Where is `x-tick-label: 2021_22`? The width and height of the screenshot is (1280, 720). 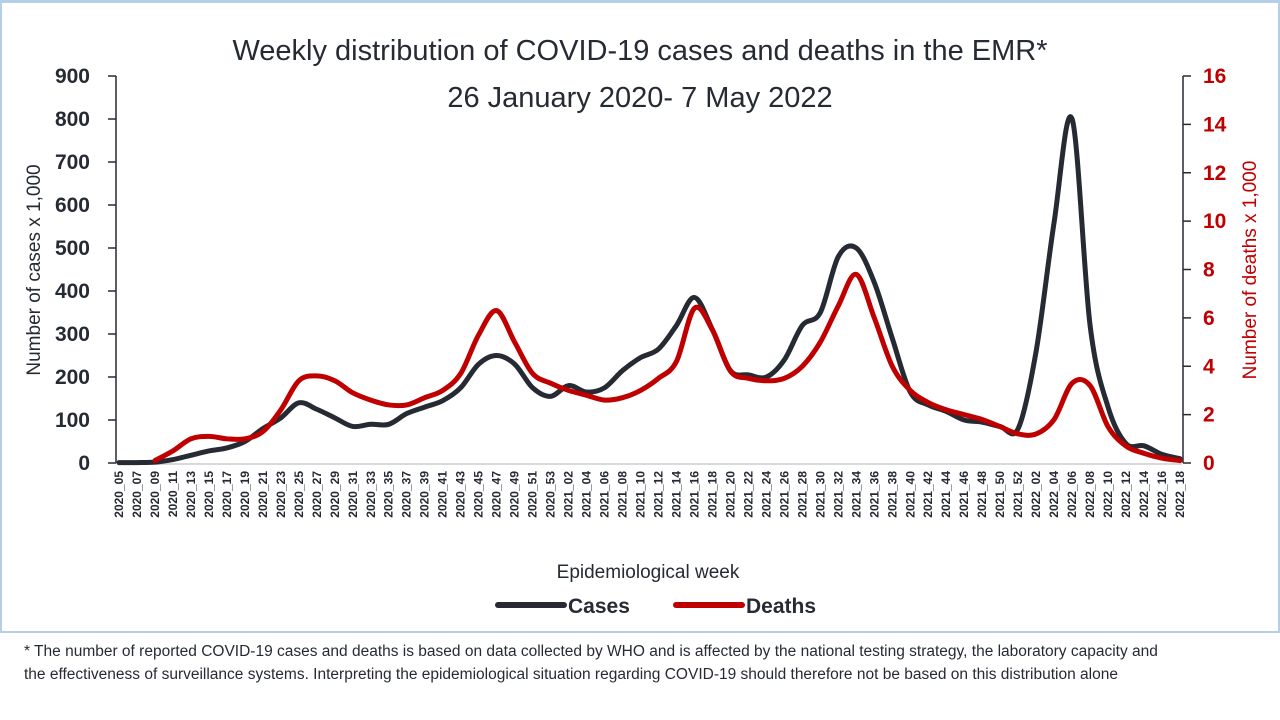
x-tick-label: 2021_22 is located at coordinates (748, 494).